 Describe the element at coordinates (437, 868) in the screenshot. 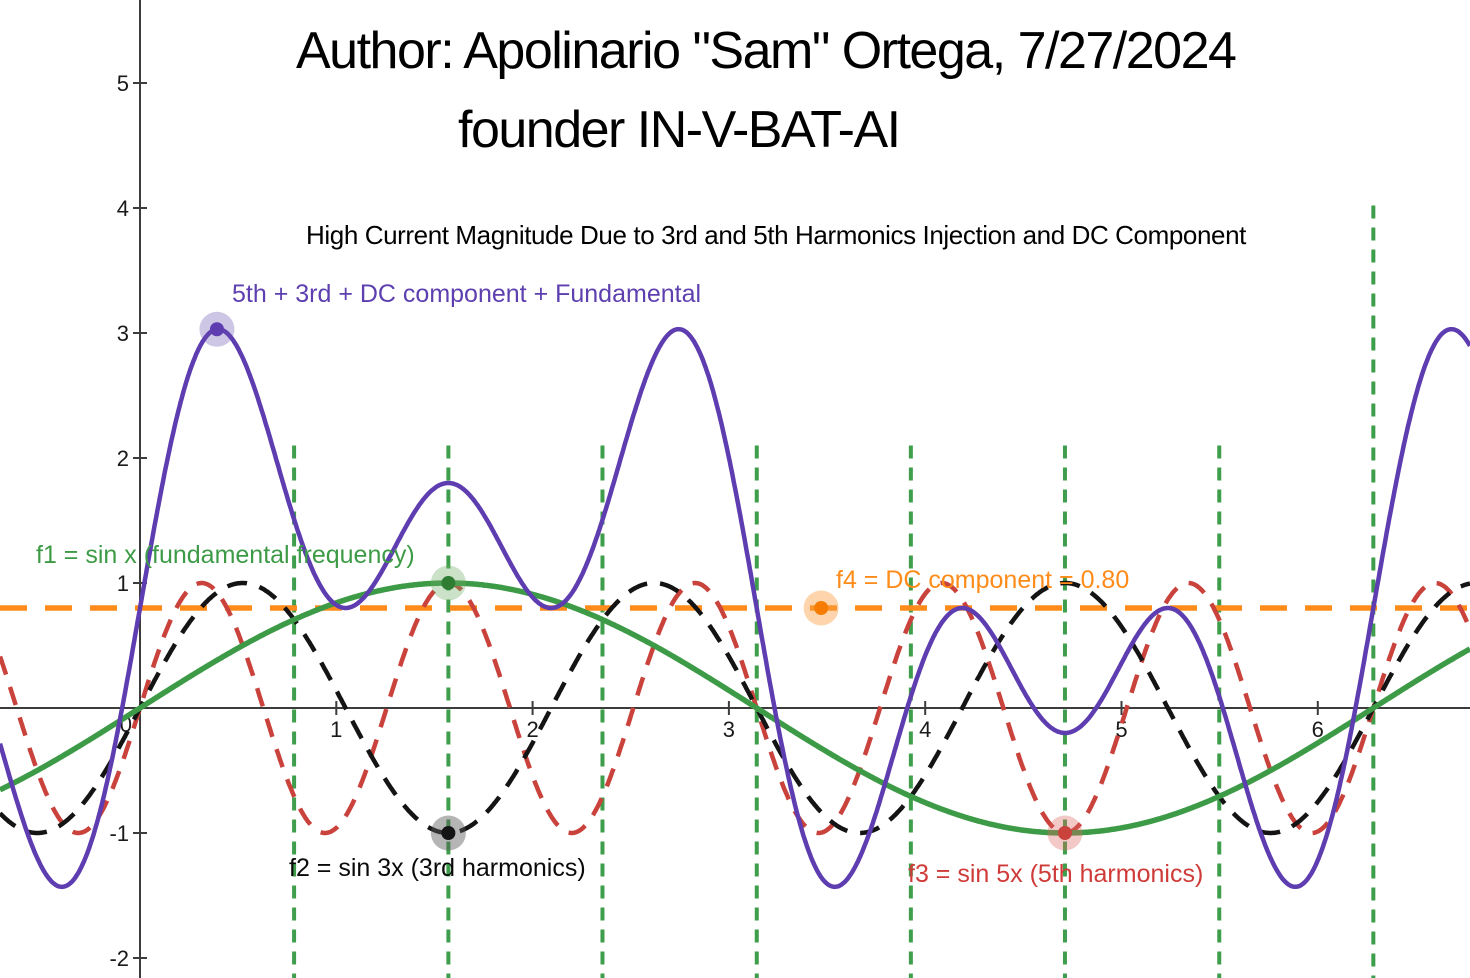

I see `curve-label-f2: f2 = sin 3x (3rd harmonics)` at that location.